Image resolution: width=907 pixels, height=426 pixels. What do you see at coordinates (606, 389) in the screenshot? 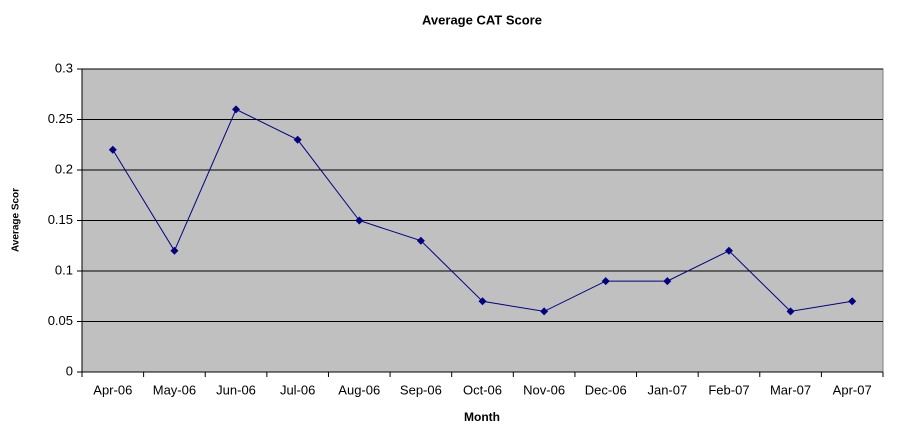
I see `x-tick-label: Dec-06` at bounding box center [606, 389].